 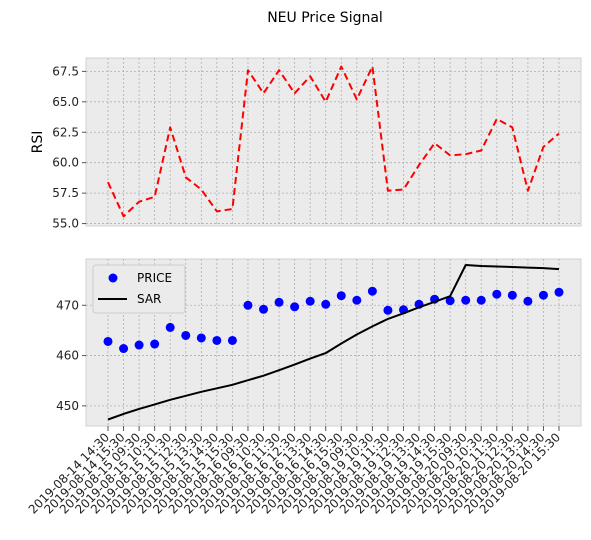 I want to click on y-tick-label: 57.5, so click(x=65, y=193).